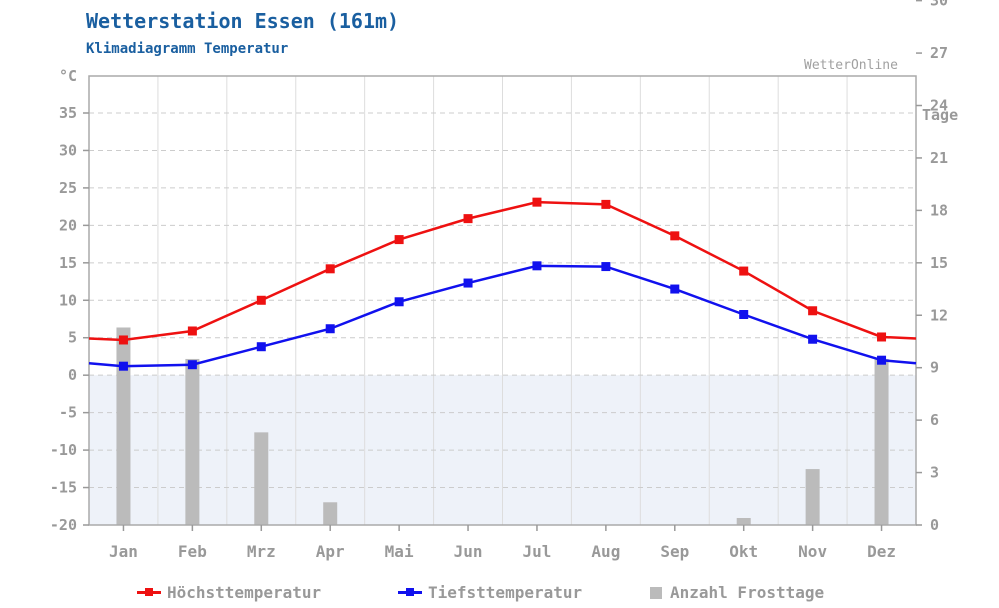 Image resolution: width=999 pixels, height=608 pixels. I want to click on y-right-axis-label: Tage, so click(940, 115).